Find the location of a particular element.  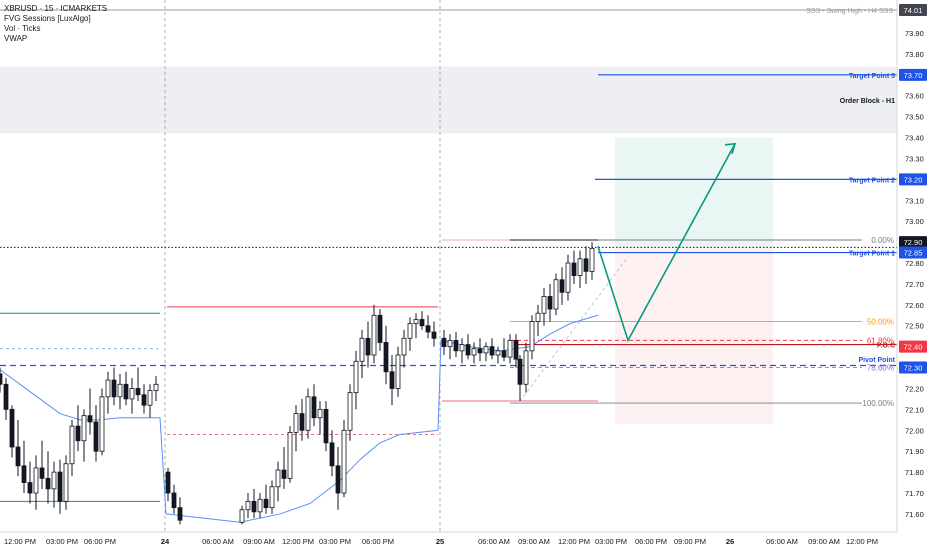

indicator-vol: Vol · Ticks is located at coordinates (22, 28).